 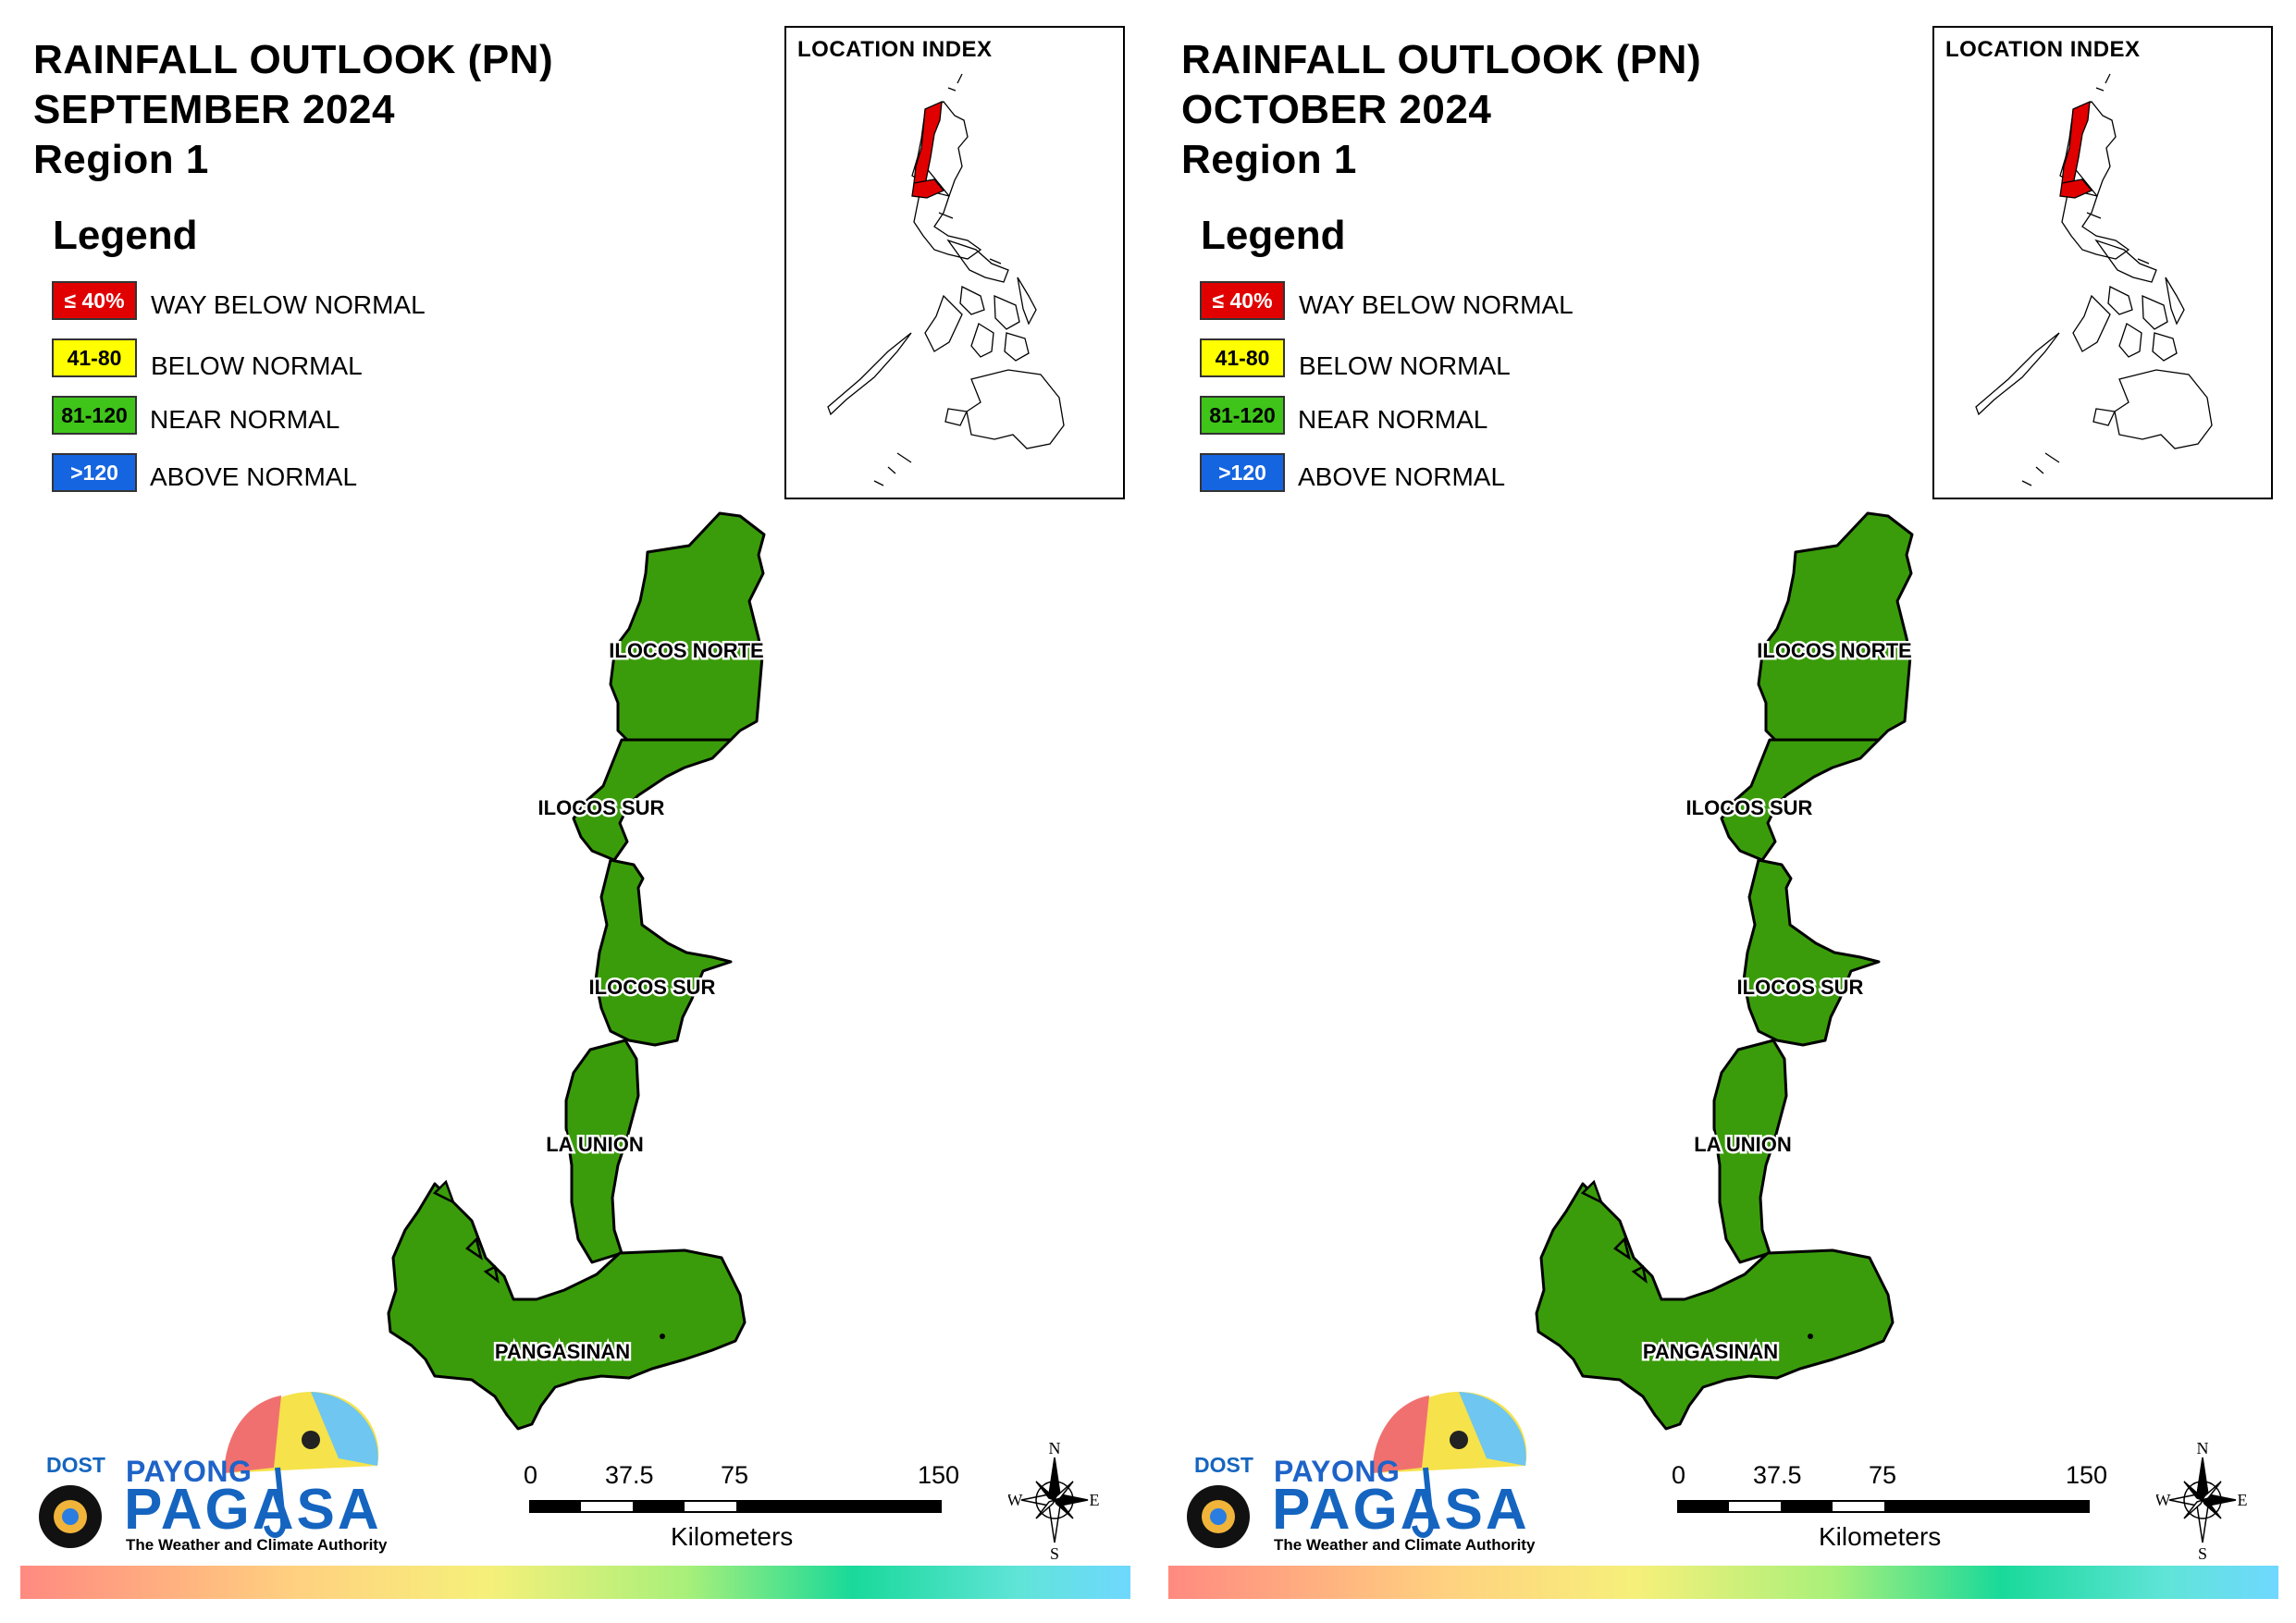 I want to click on title-line-2: SEPTEMBER 2024, so click(x=214, y=109).